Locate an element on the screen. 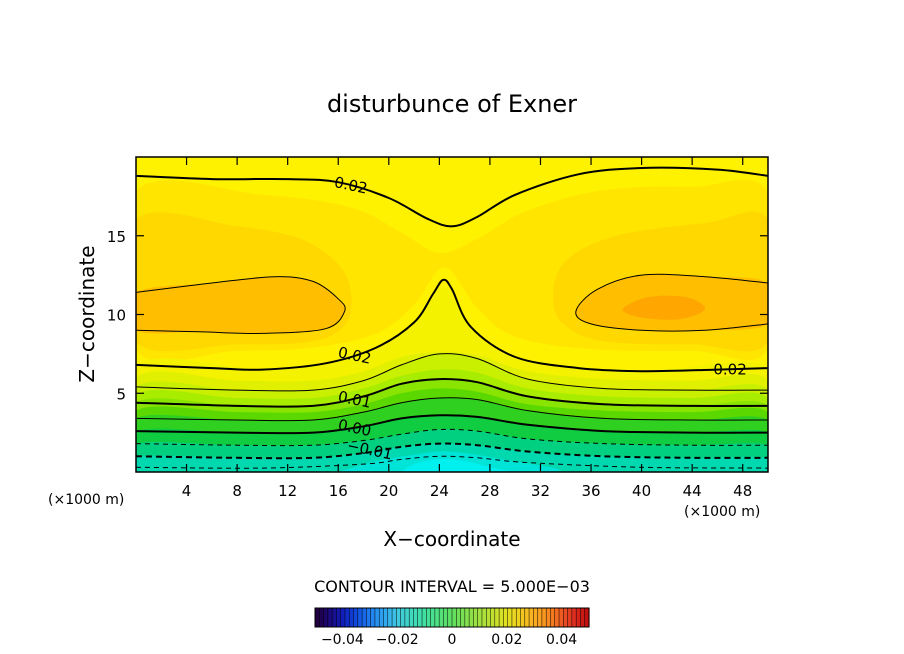  colorbar-tick-label-0: −0.04 is located at coordinates (342, 640).